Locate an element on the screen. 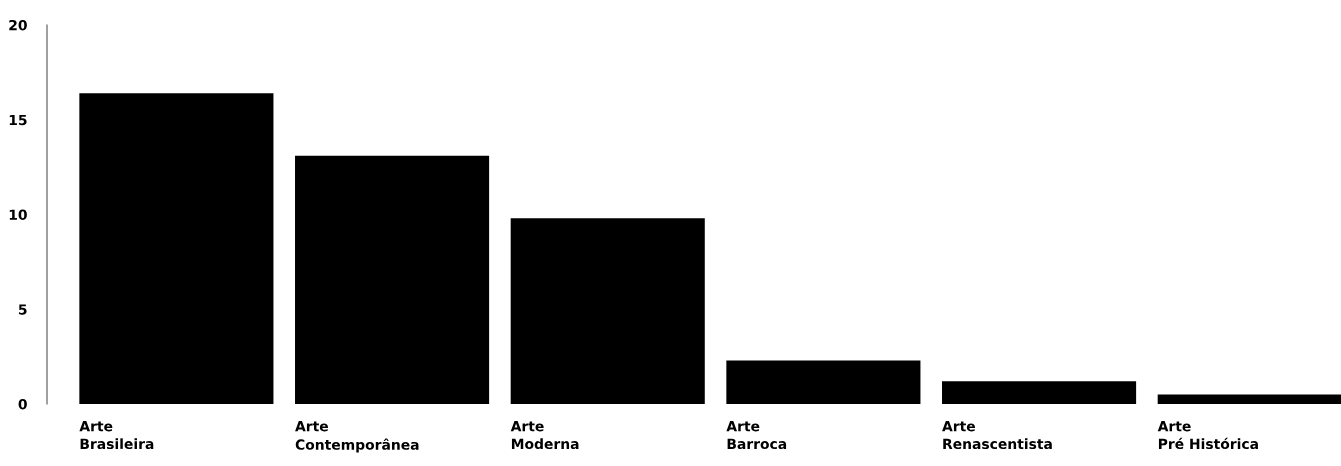  y-tick-label: 5 is located at coordinates (22, 309).